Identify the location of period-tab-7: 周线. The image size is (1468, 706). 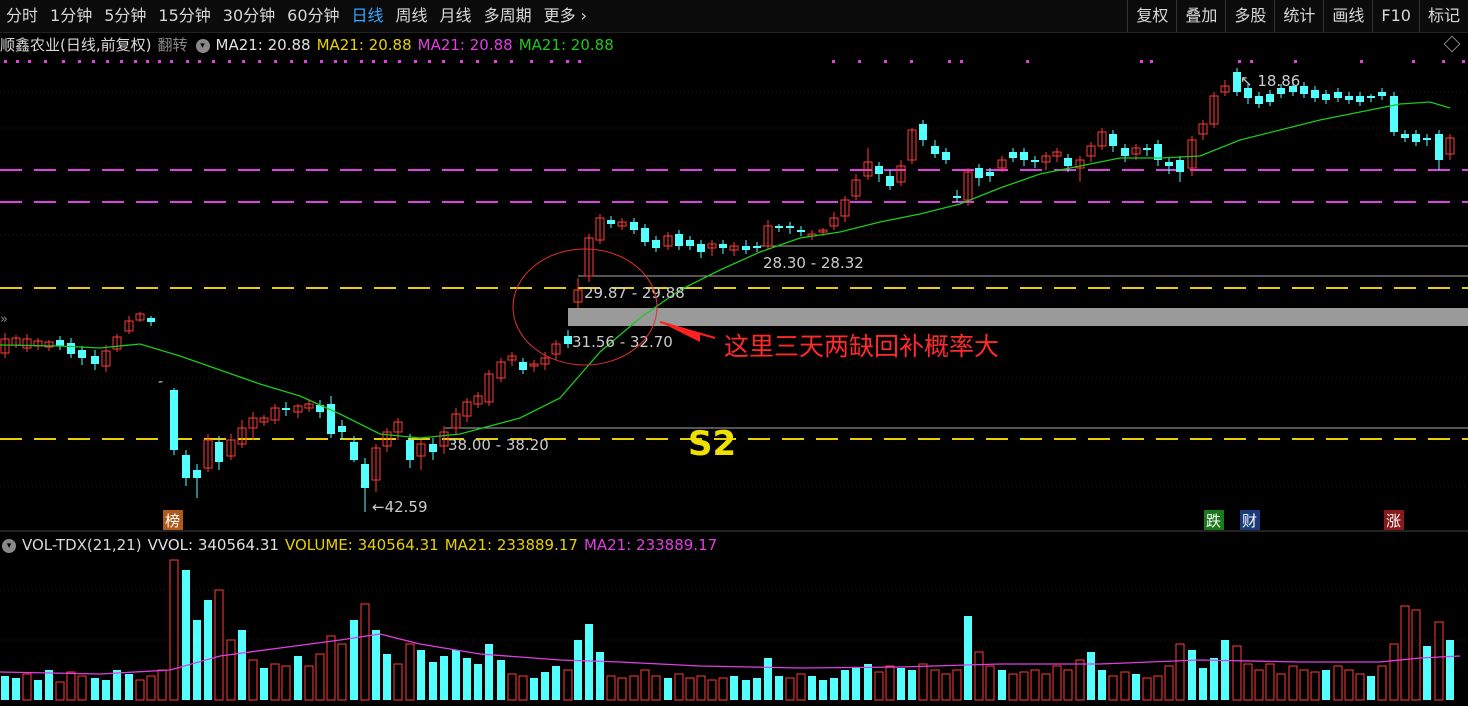
(411, 15).